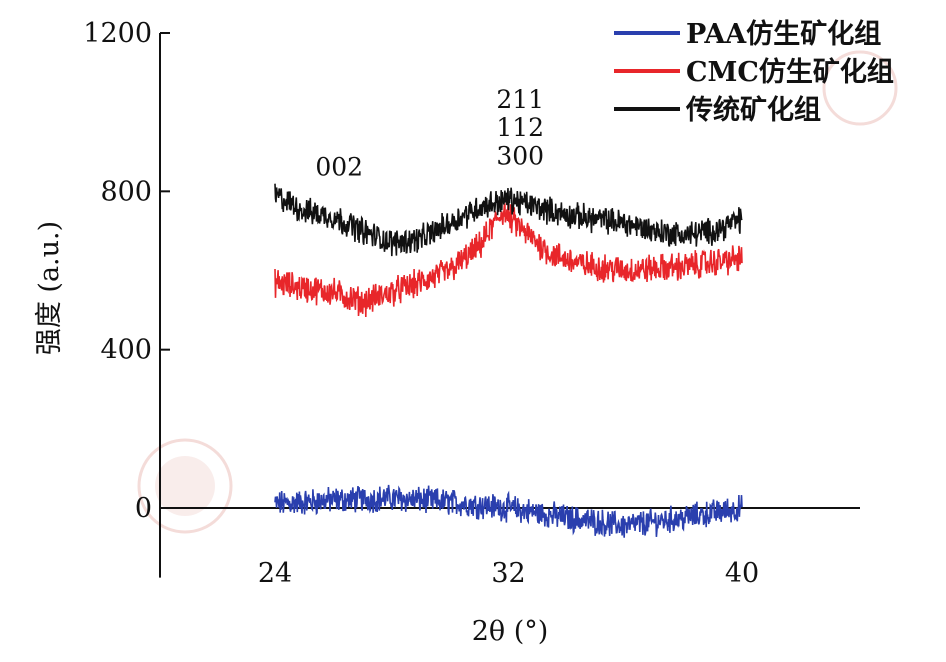  I want to click on y-axis-title: 强度 (a.u.), so click(49, 288).